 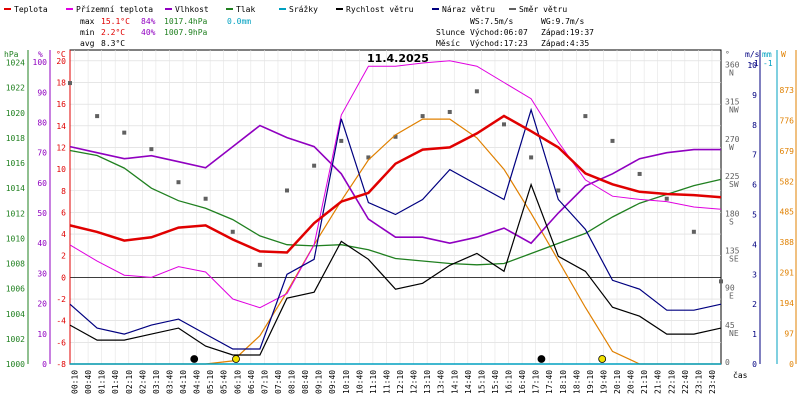 I want to click on deg-tick-label: 45, so click(x=730, y=325).